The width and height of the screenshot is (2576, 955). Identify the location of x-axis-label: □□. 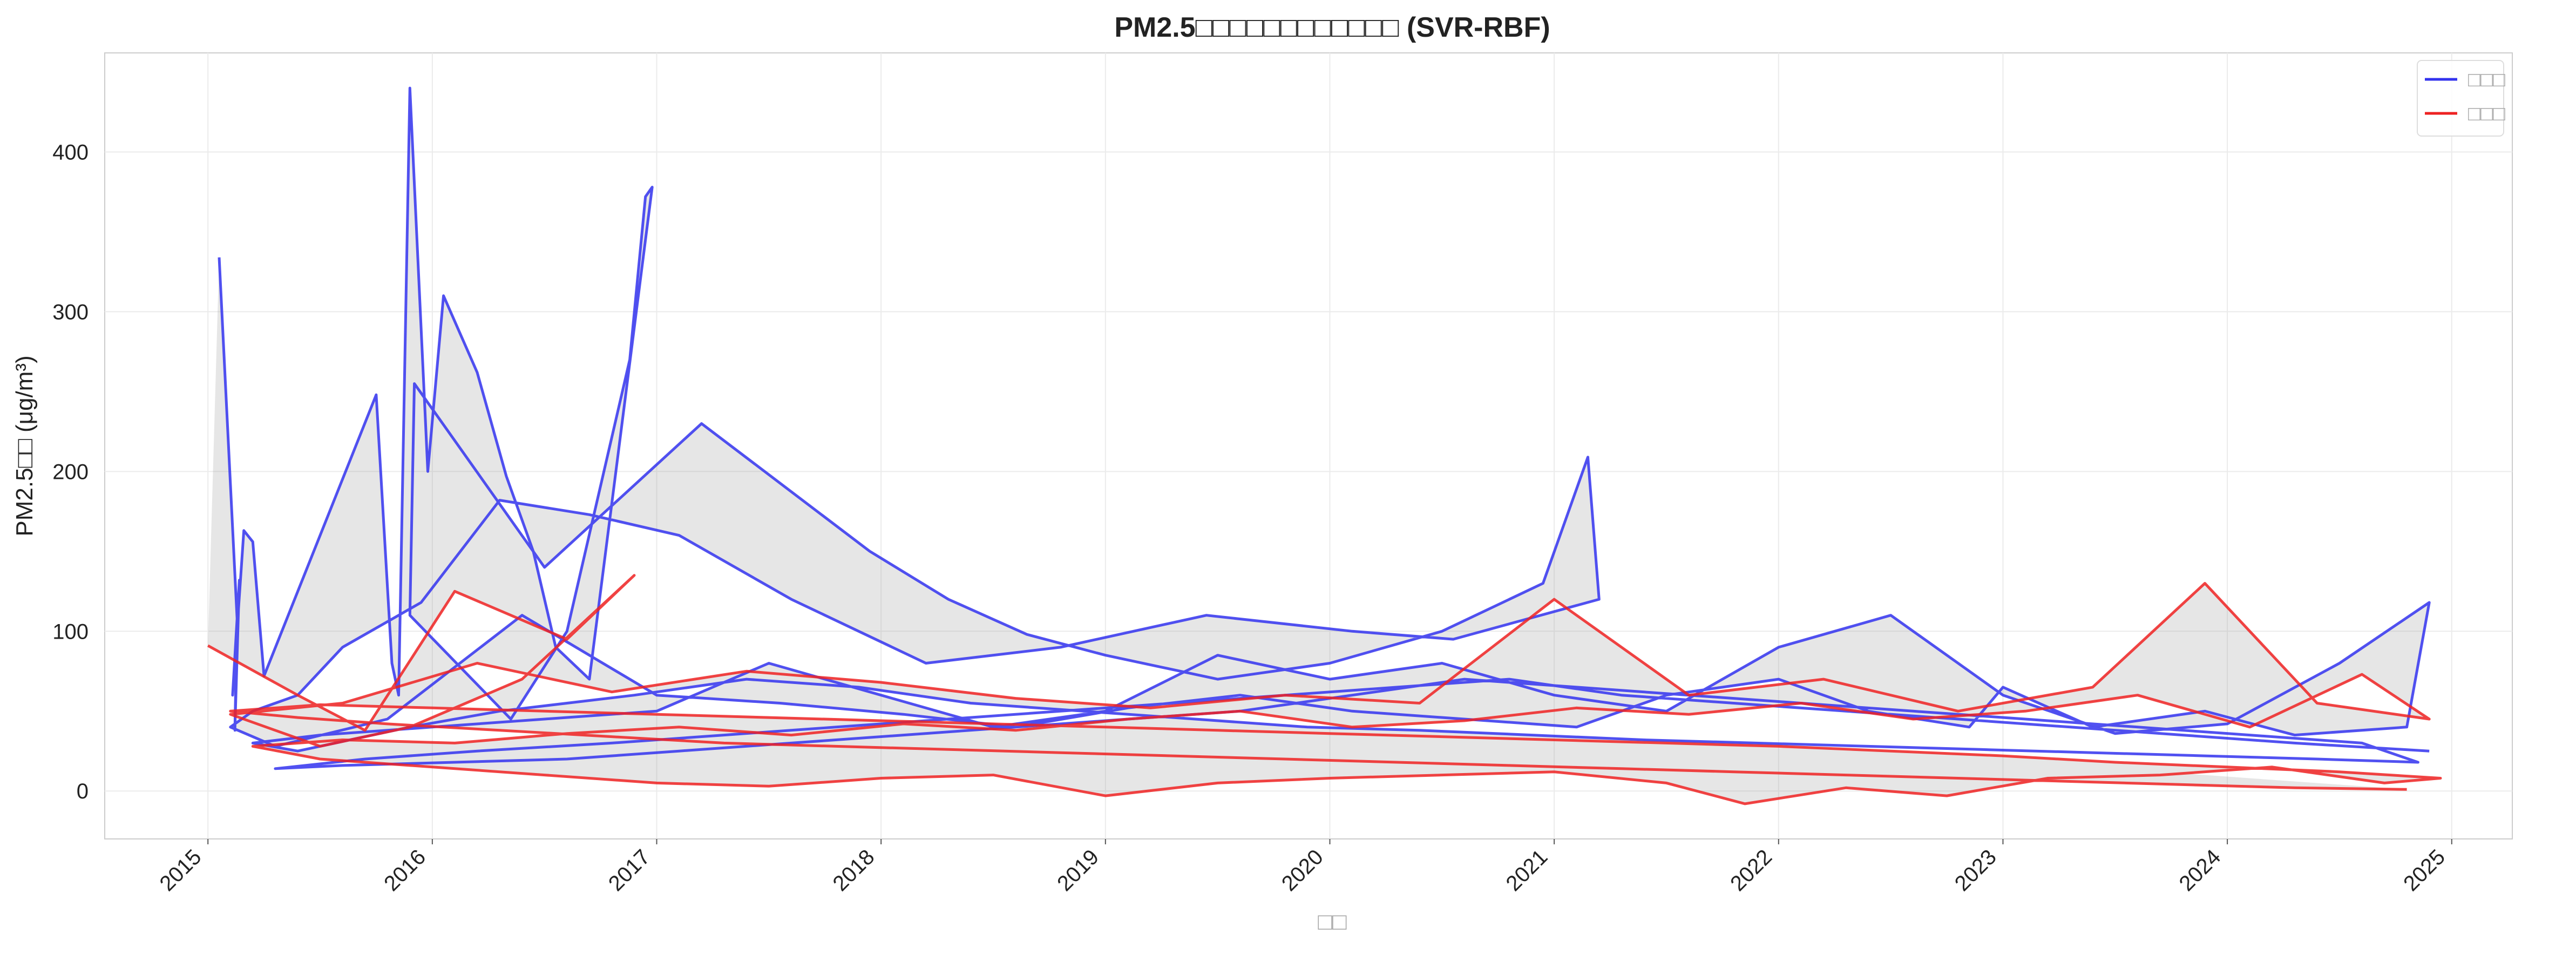
(1332, 922).